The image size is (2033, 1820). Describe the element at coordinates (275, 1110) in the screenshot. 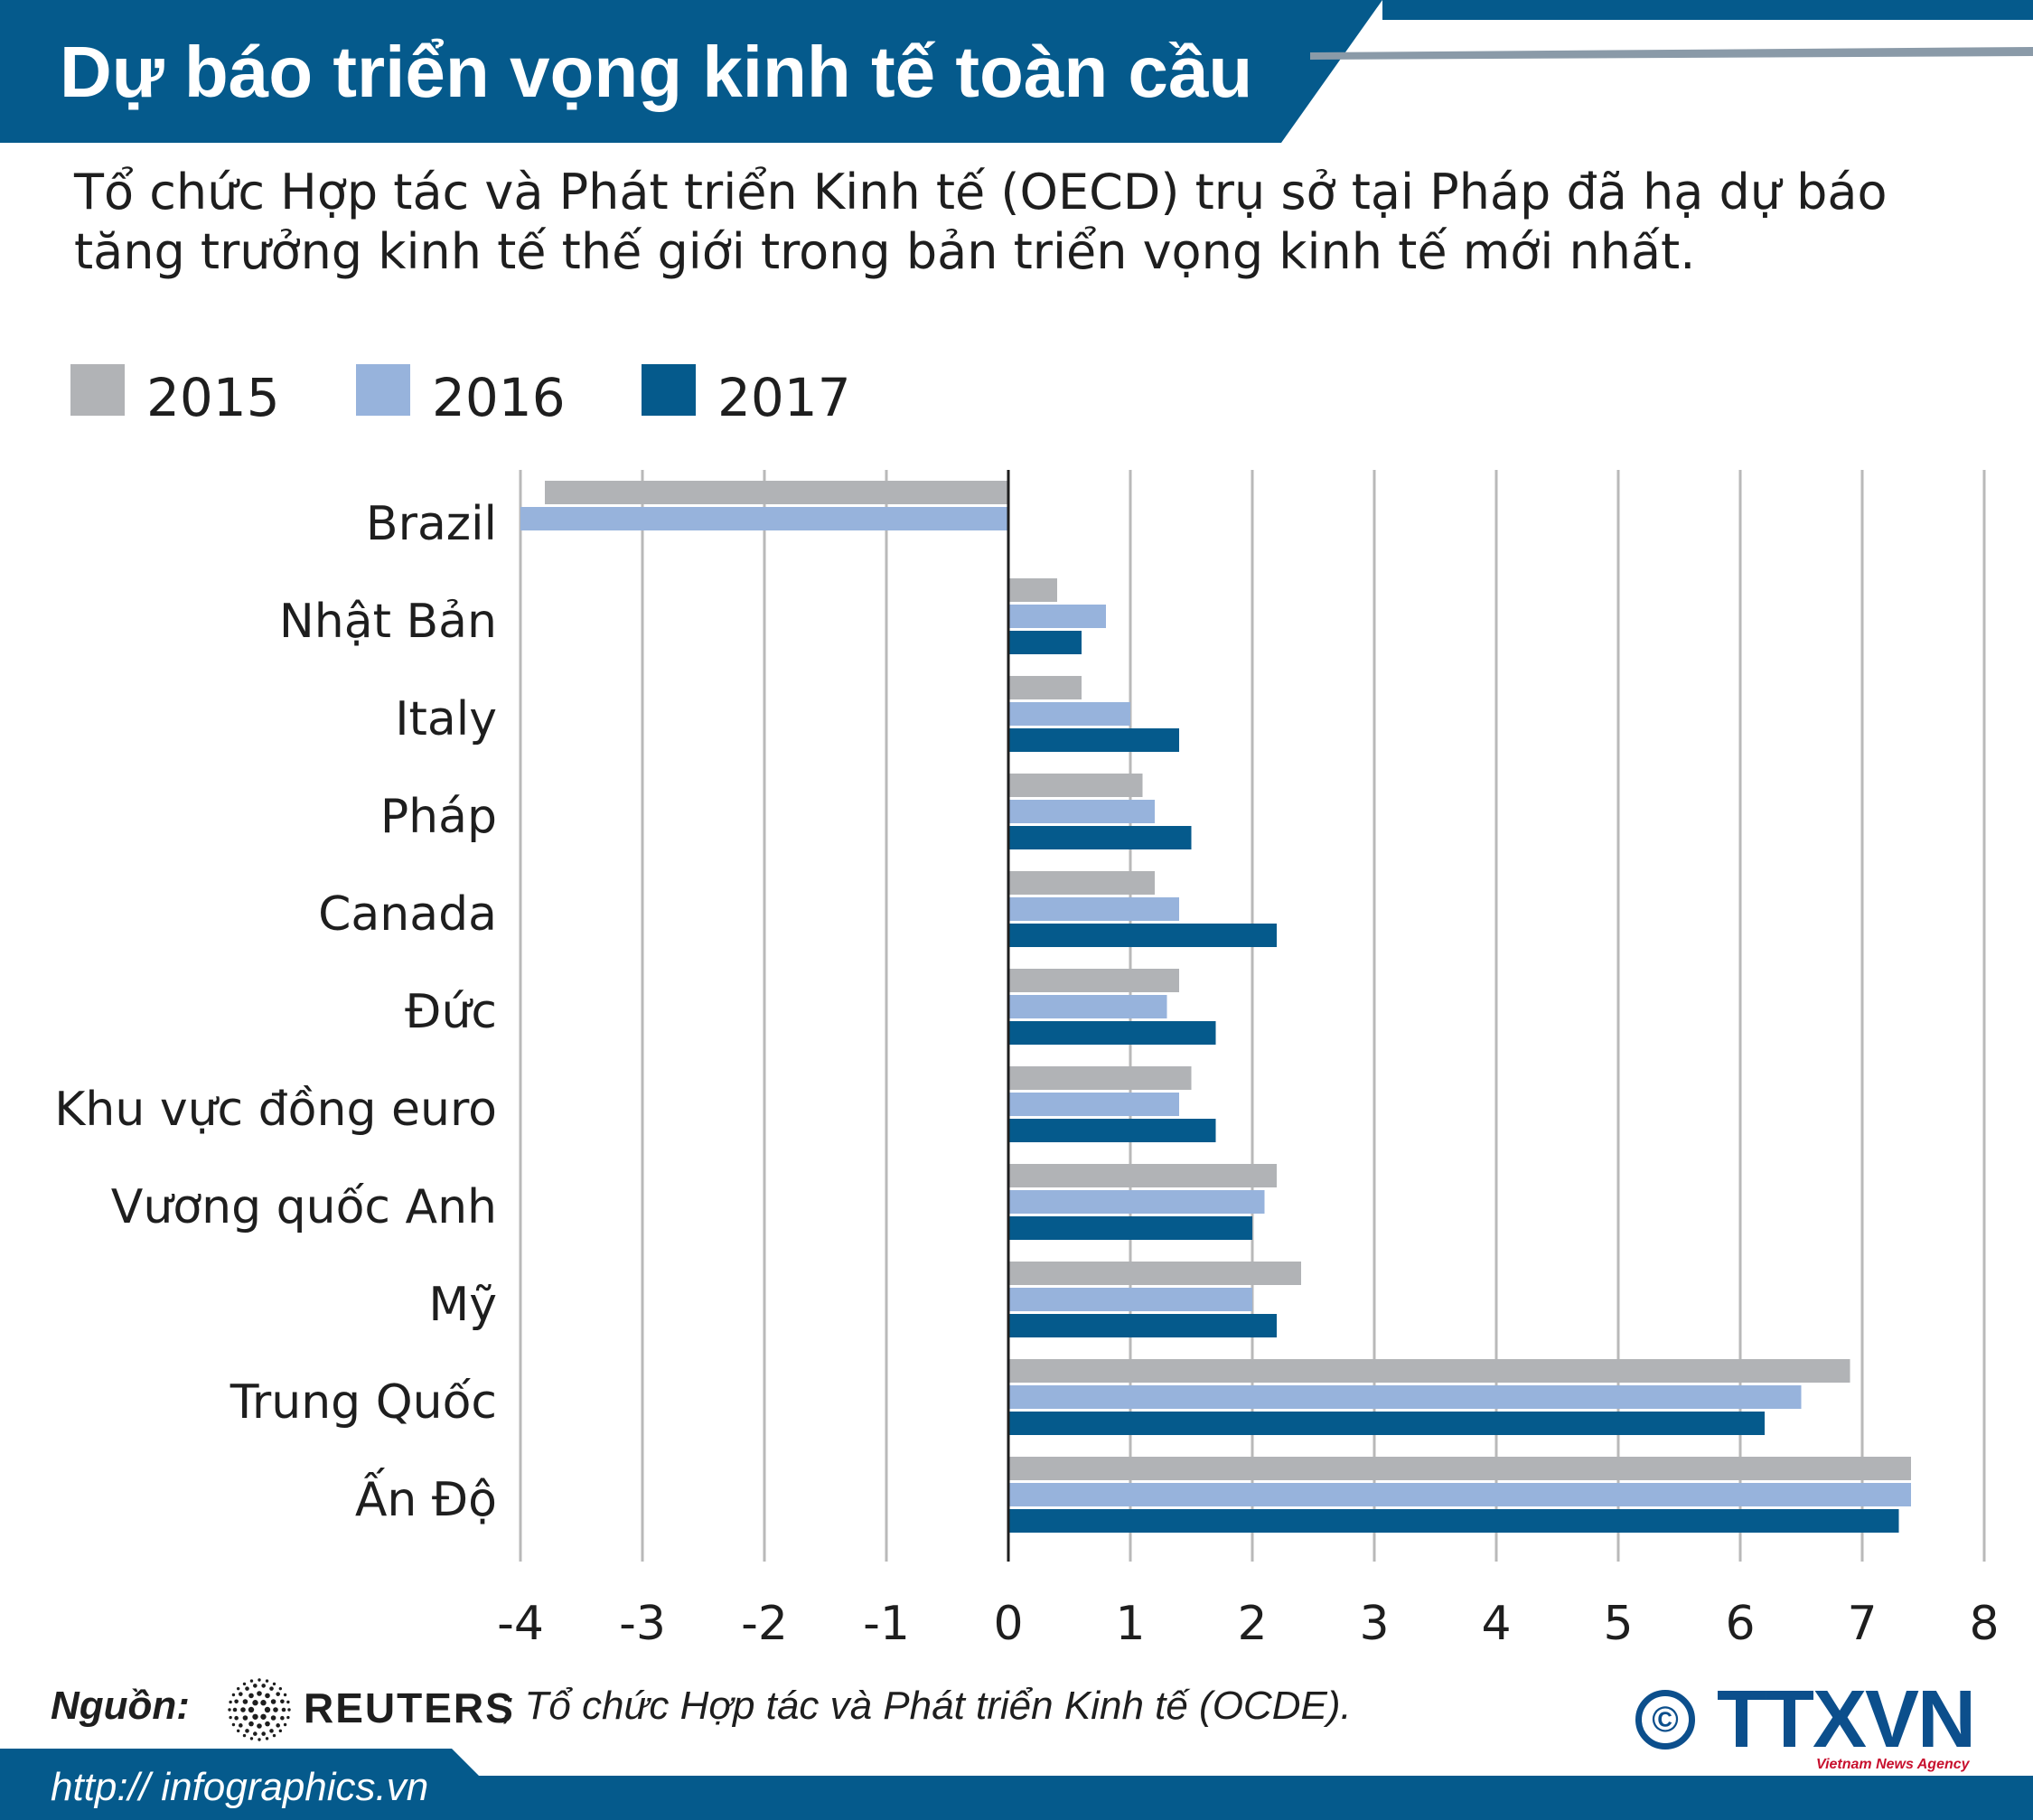

I see `category-label: Khu vực đồng euro` at that location.